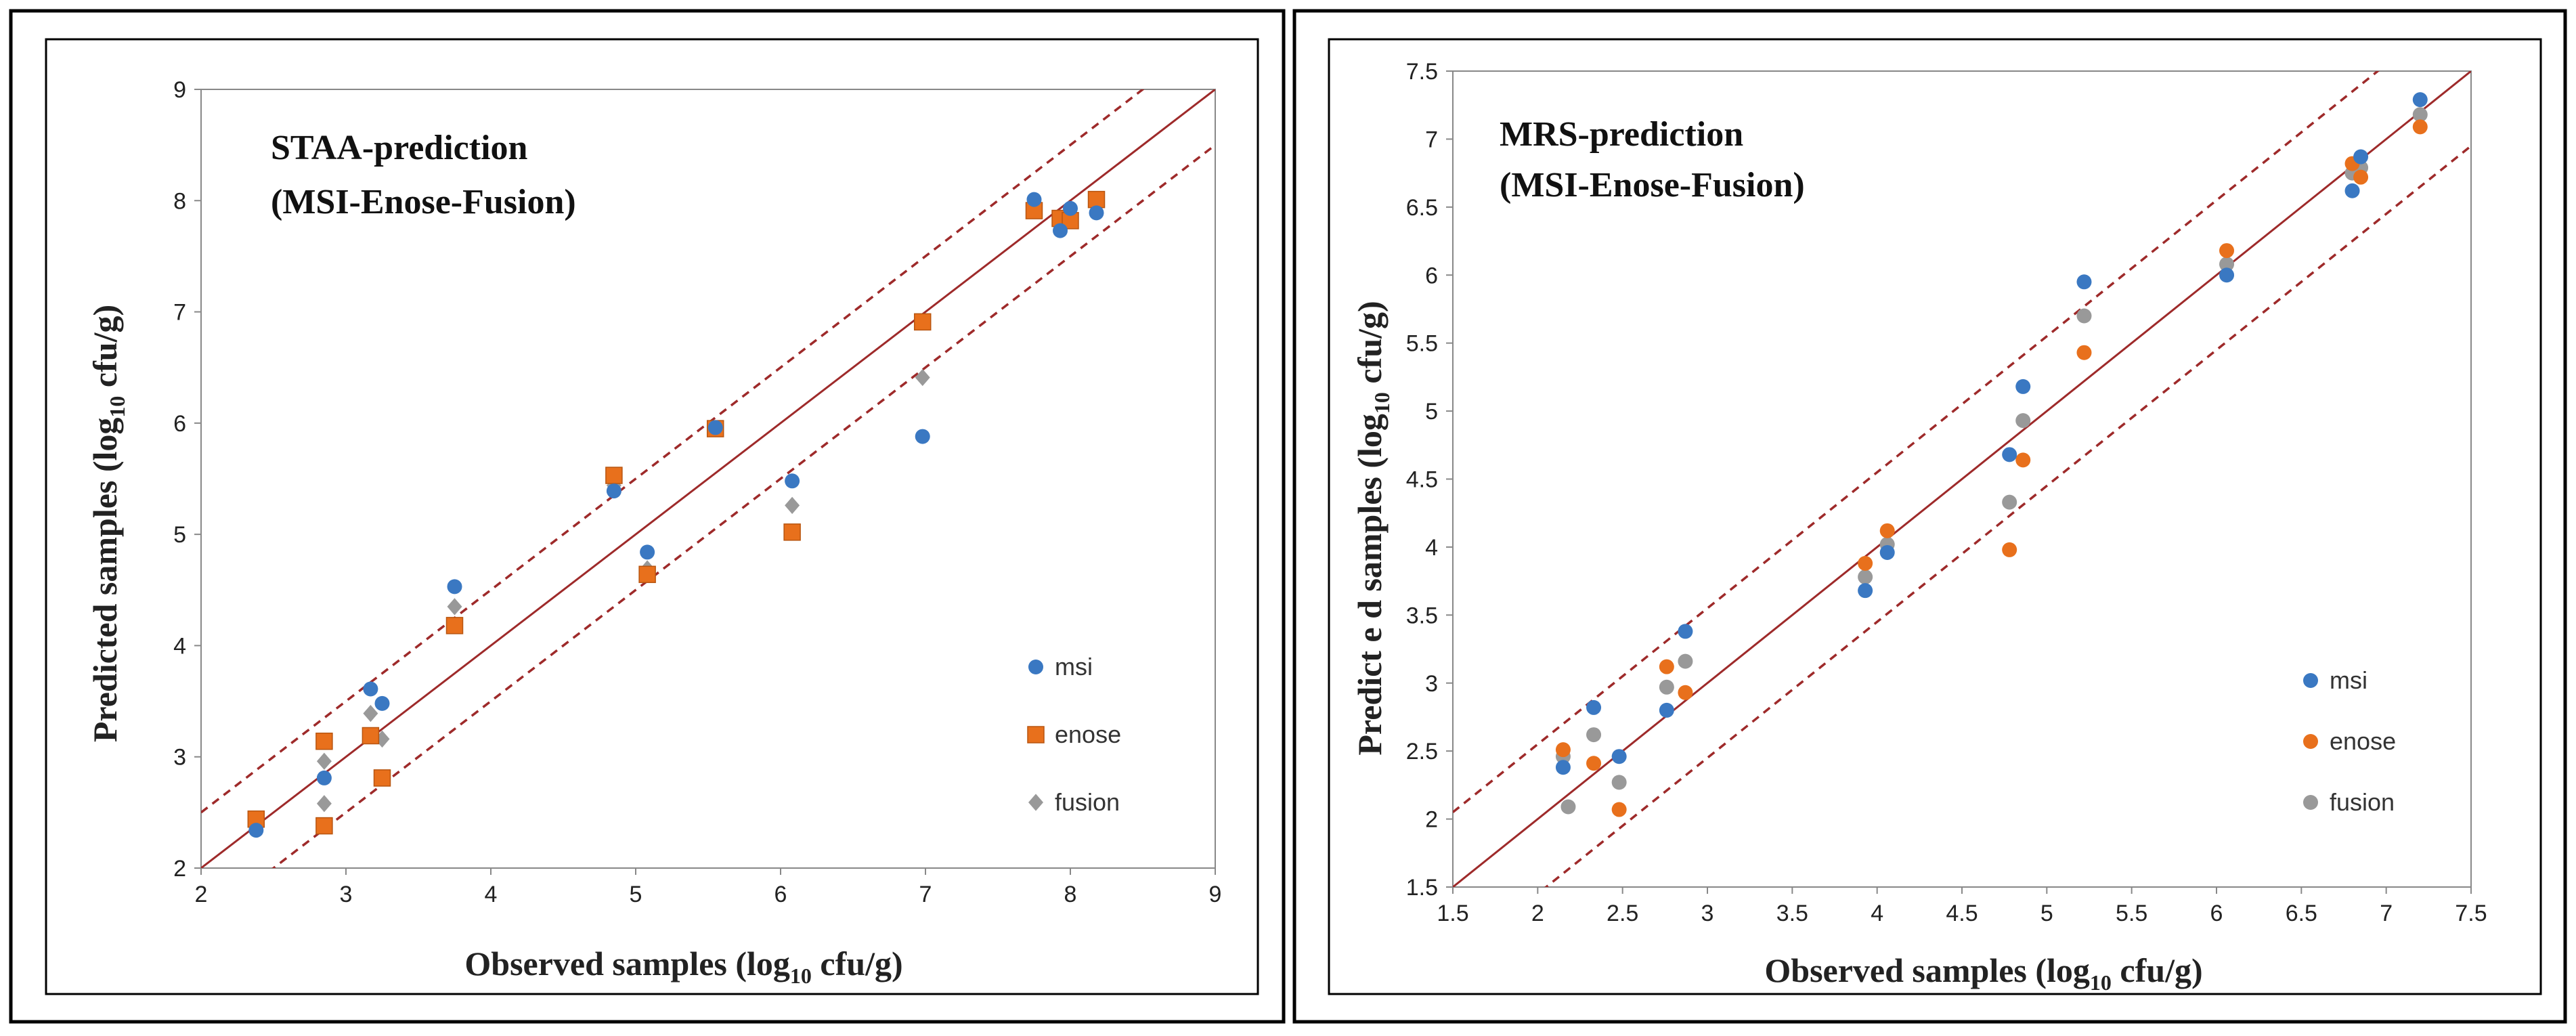 Image resolution: width=2576 pixels, height=1036 pixels. Describe the element at coordinates (491, 895) in the screenshot. I see `staa-x-tick-label: 4` at that location.